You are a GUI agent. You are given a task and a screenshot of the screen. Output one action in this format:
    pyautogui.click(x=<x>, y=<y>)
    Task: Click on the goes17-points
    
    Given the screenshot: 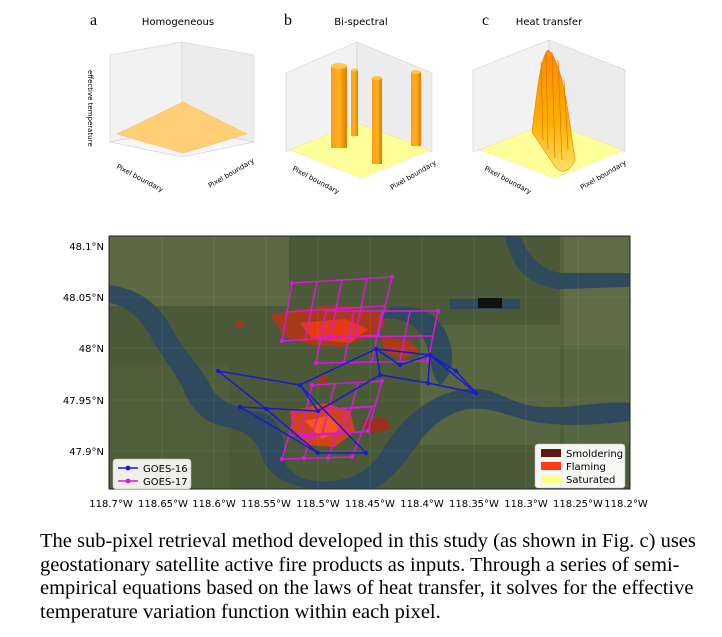 What is the action you would take?
    pyautogui.click(x=360, y=368)
    